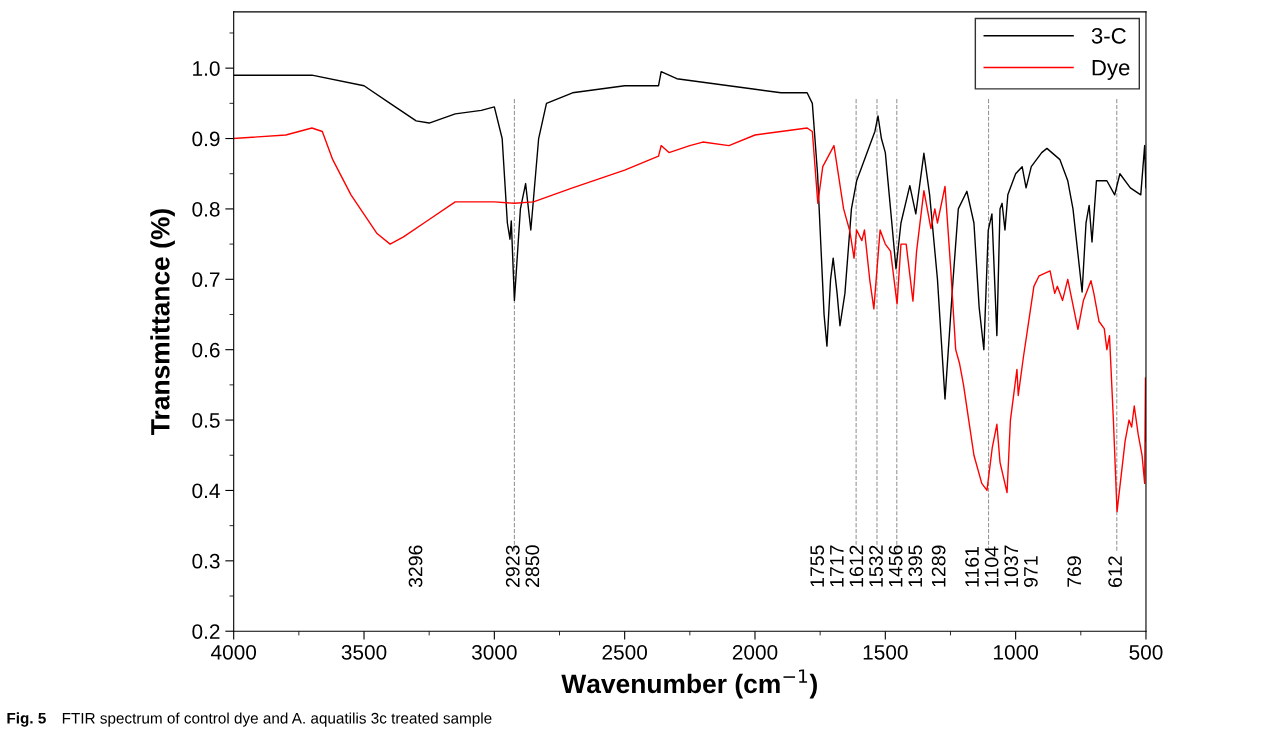 This screenshot has height=740, width=1284. What do you see at coordinates (972, 566) in the screenshot?
I see `annotation: 1161` at bounding box center [972, 566].